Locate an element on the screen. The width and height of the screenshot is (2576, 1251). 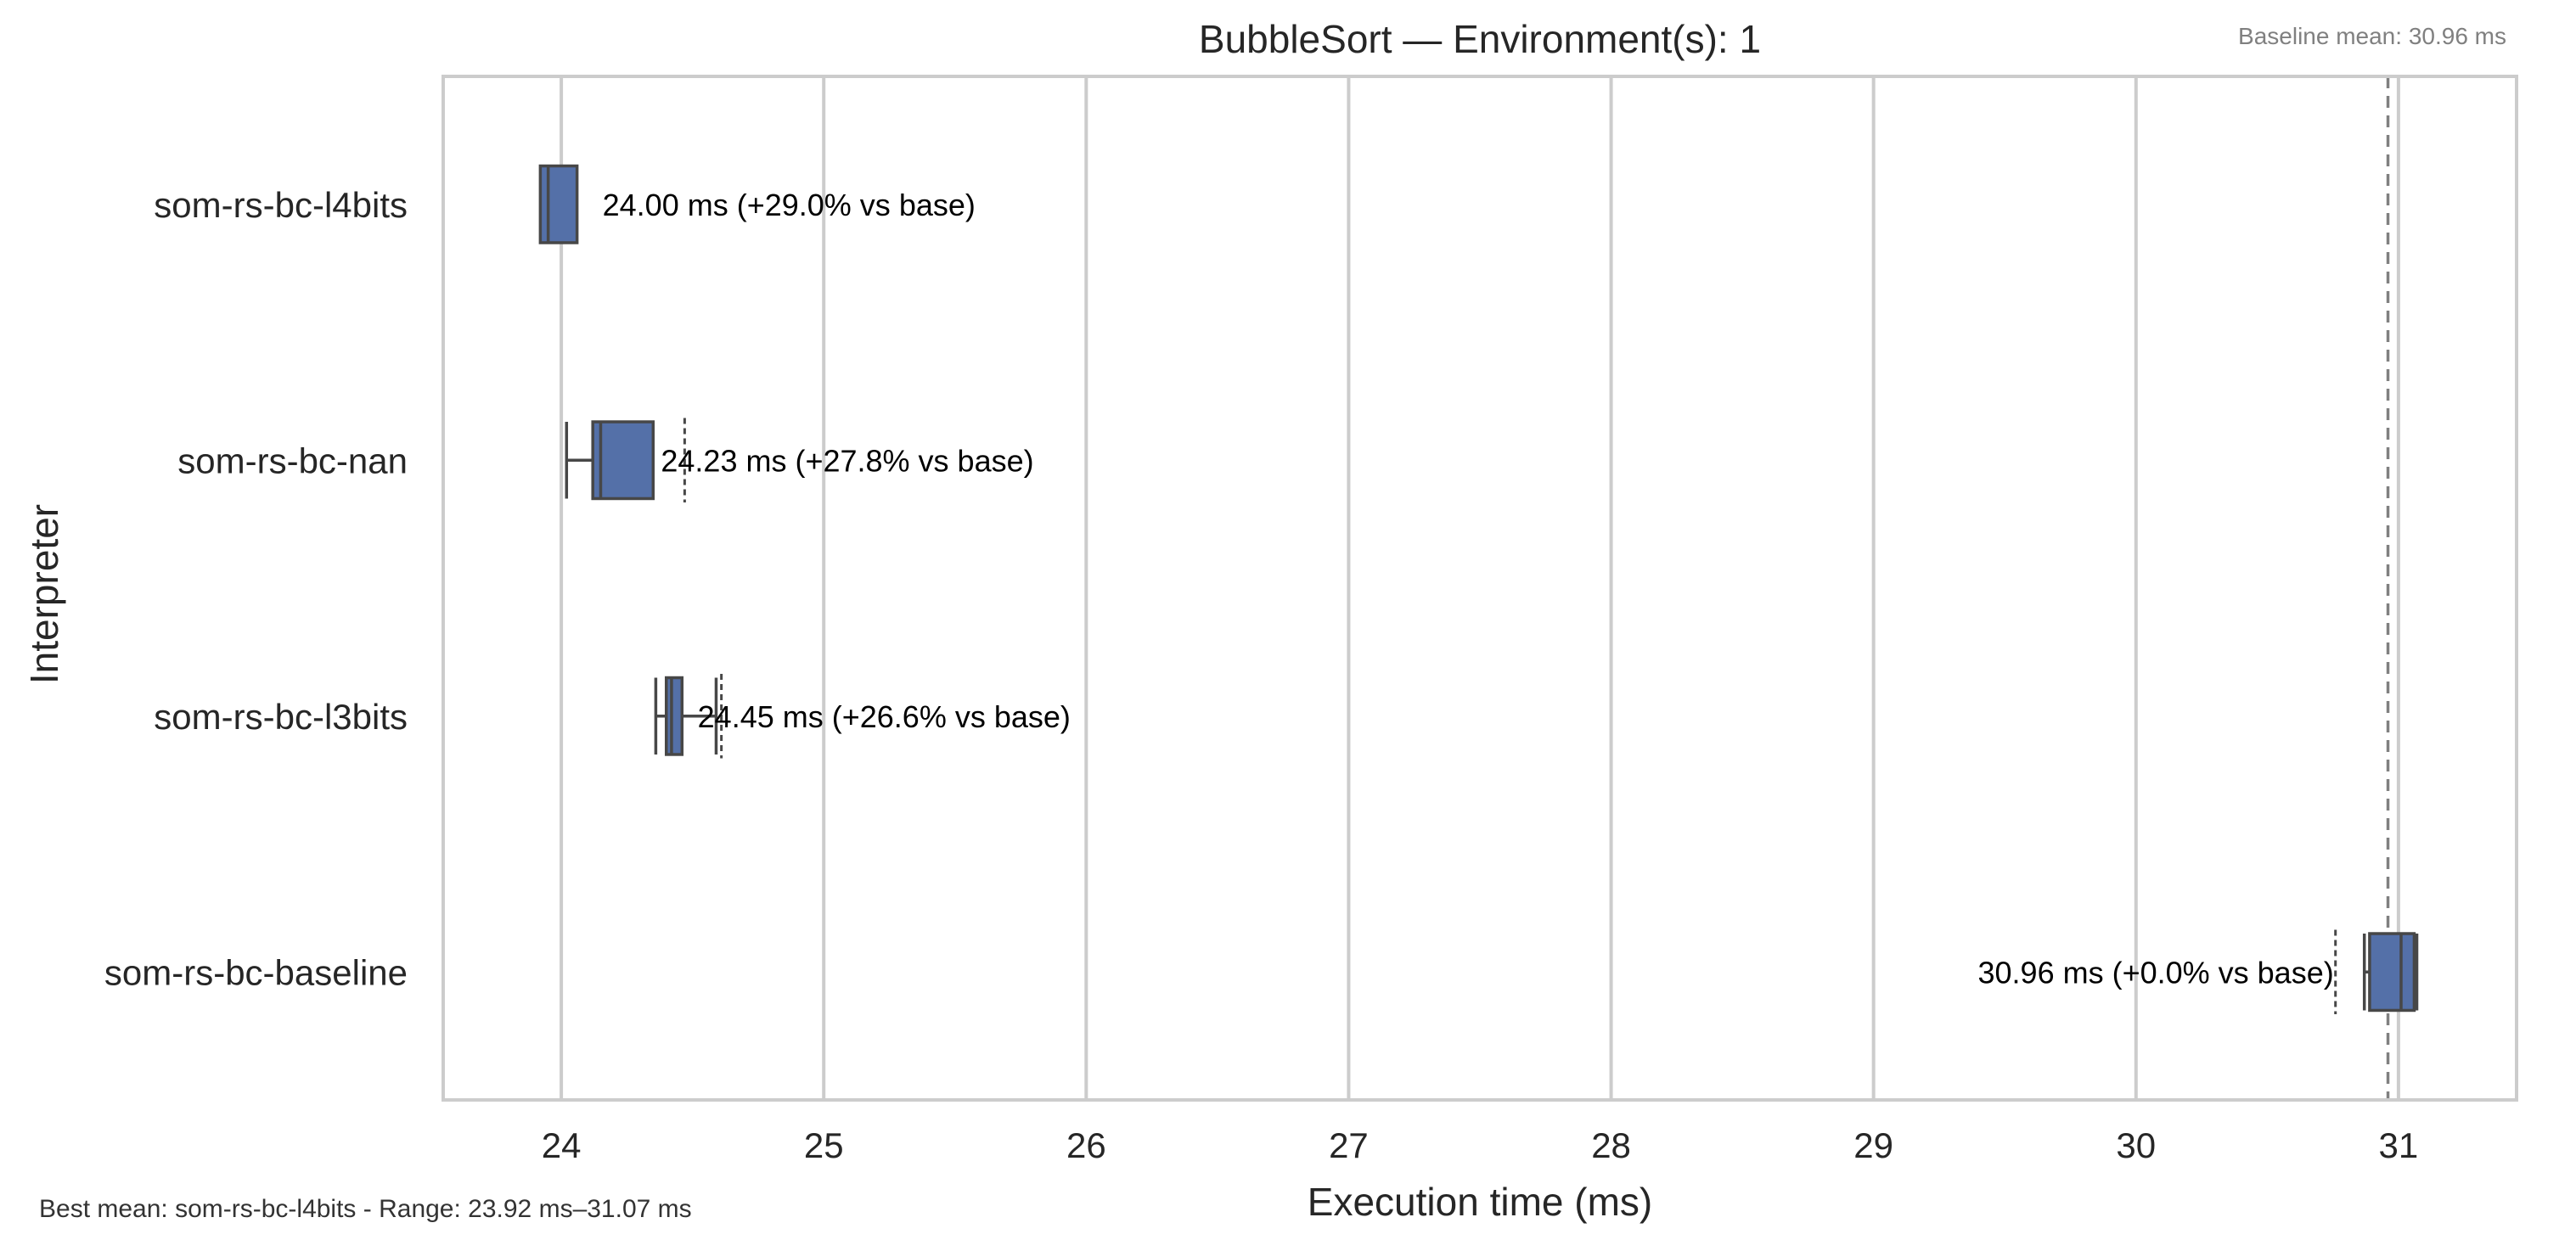
x-tick-label-24: 24 is located at coordinates (562, 1145).